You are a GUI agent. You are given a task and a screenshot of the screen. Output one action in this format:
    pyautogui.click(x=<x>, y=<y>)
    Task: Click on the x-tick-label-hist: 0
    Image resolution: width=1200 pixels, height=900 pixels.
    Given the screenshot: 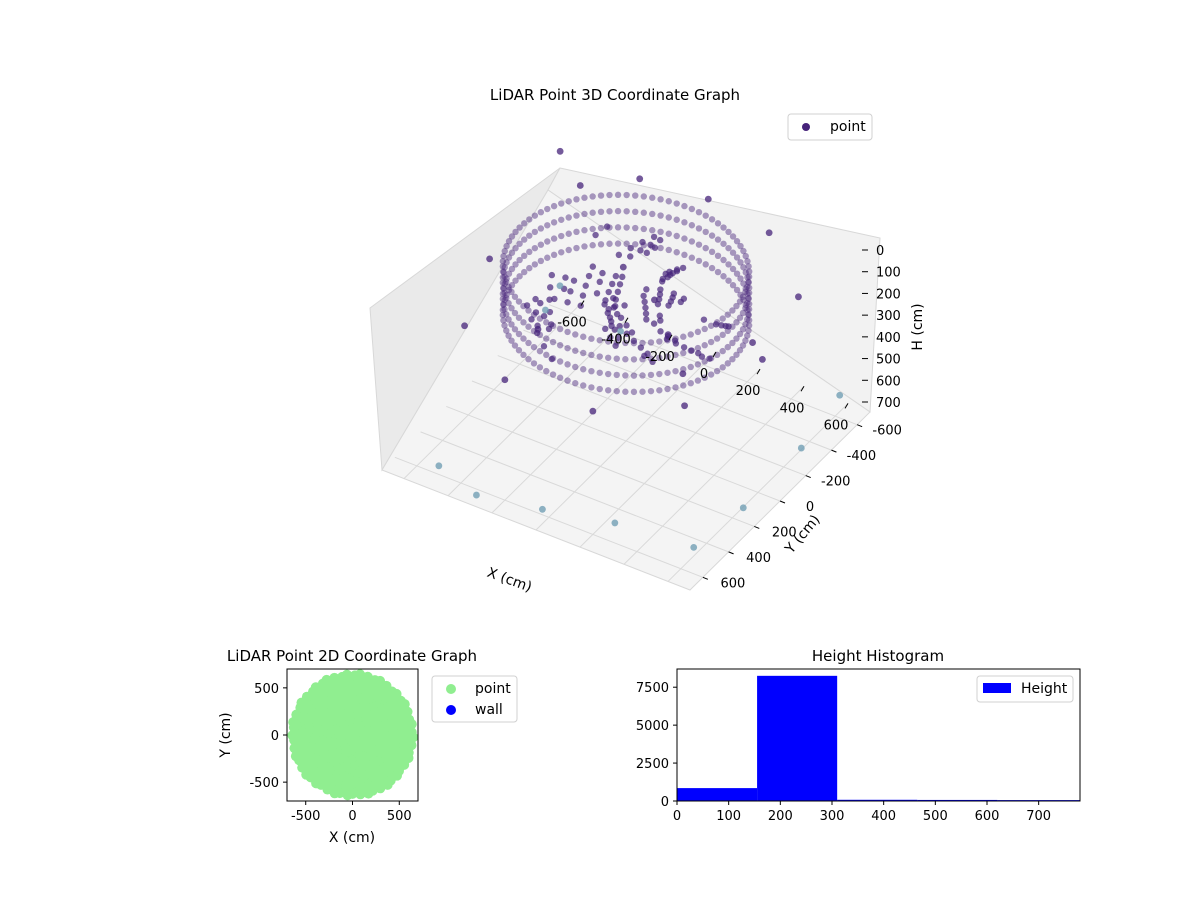 What is the action you would take?
    pyautogui.click(x=677, y=816)
    